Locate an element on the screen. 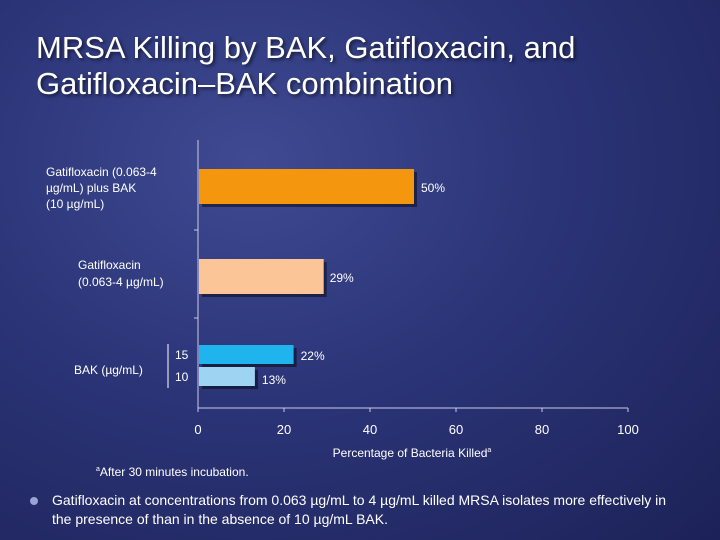 The height and width of the screenshot is (540, 720). footnote-marker: a is located at coordinates (98, 469).